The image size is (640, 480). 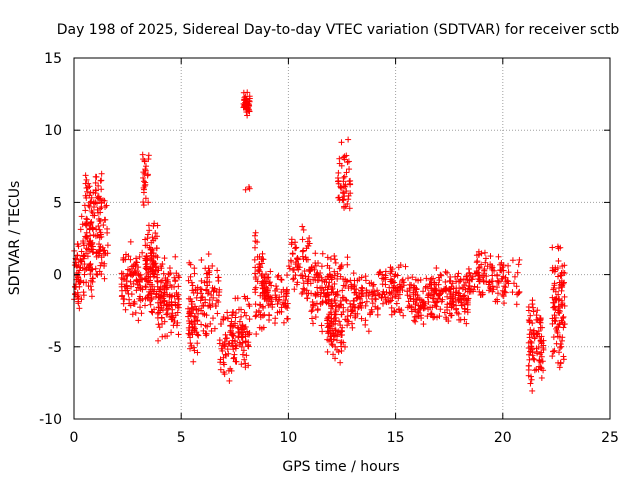 What do you see at coordinates (15, 238) in the screenshot?
I see `y-axis-title: SDTVAR / TECUs` at bounding box center [15, 238].